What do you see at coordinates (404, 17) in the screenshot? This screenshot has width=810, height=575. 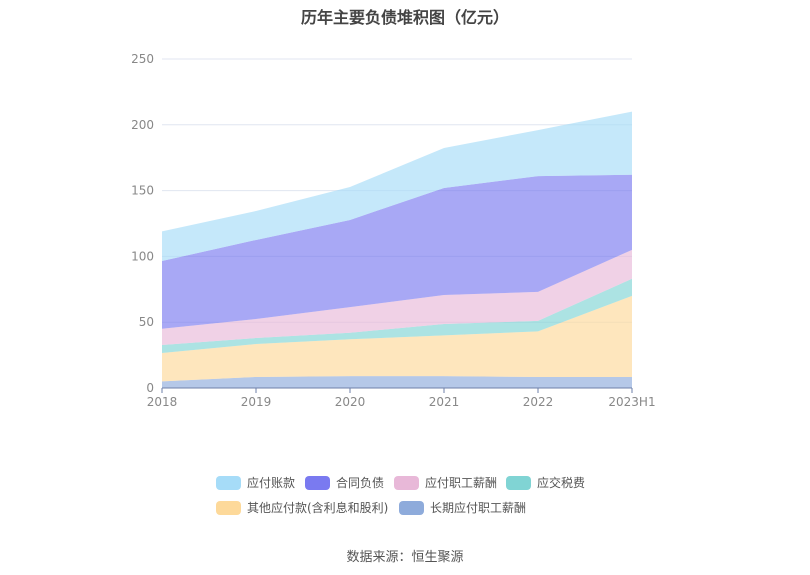 I see `chart-title: 历年主要负债堆积图（亿元）` at bounding box center [404, 17].